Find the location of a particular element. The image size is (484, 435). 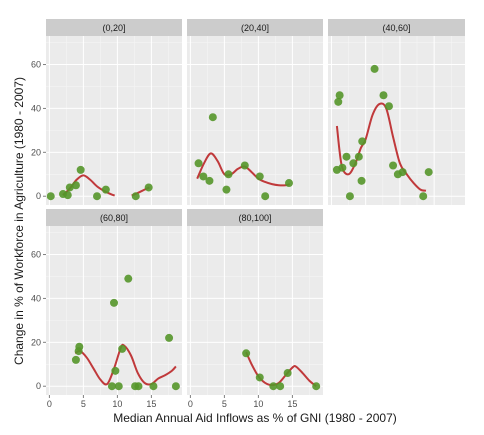

facet-strip-label: (40,60] is located at coordinates (396, 28).